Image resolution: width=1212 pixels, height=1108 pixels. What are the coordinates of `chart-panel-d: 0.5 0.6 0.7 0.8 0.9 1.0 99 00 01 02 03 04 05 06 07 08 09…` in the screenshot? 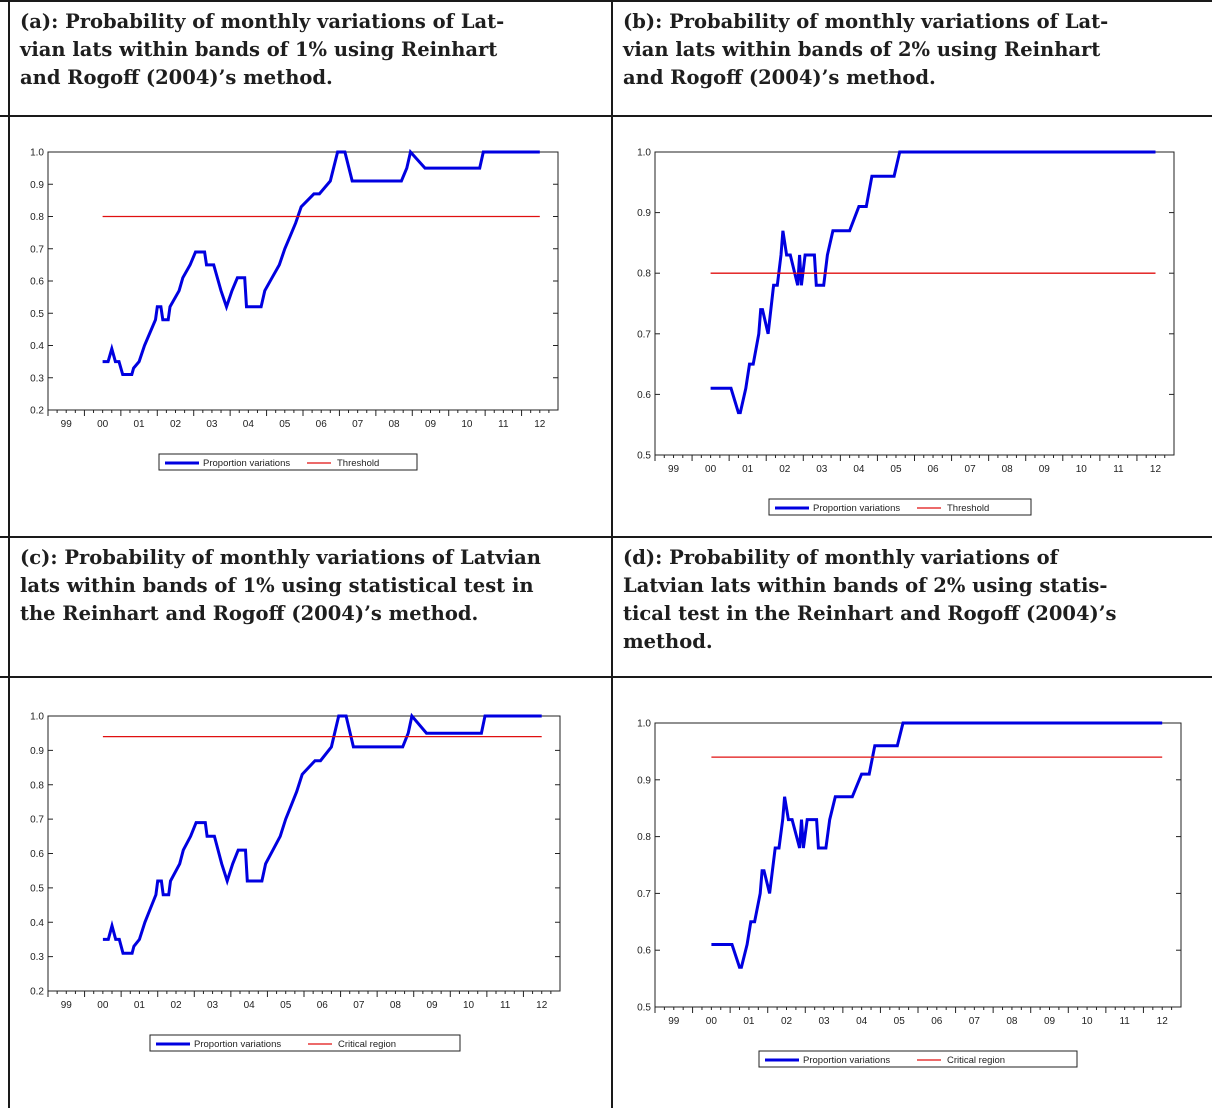 It's located at (909, 893).